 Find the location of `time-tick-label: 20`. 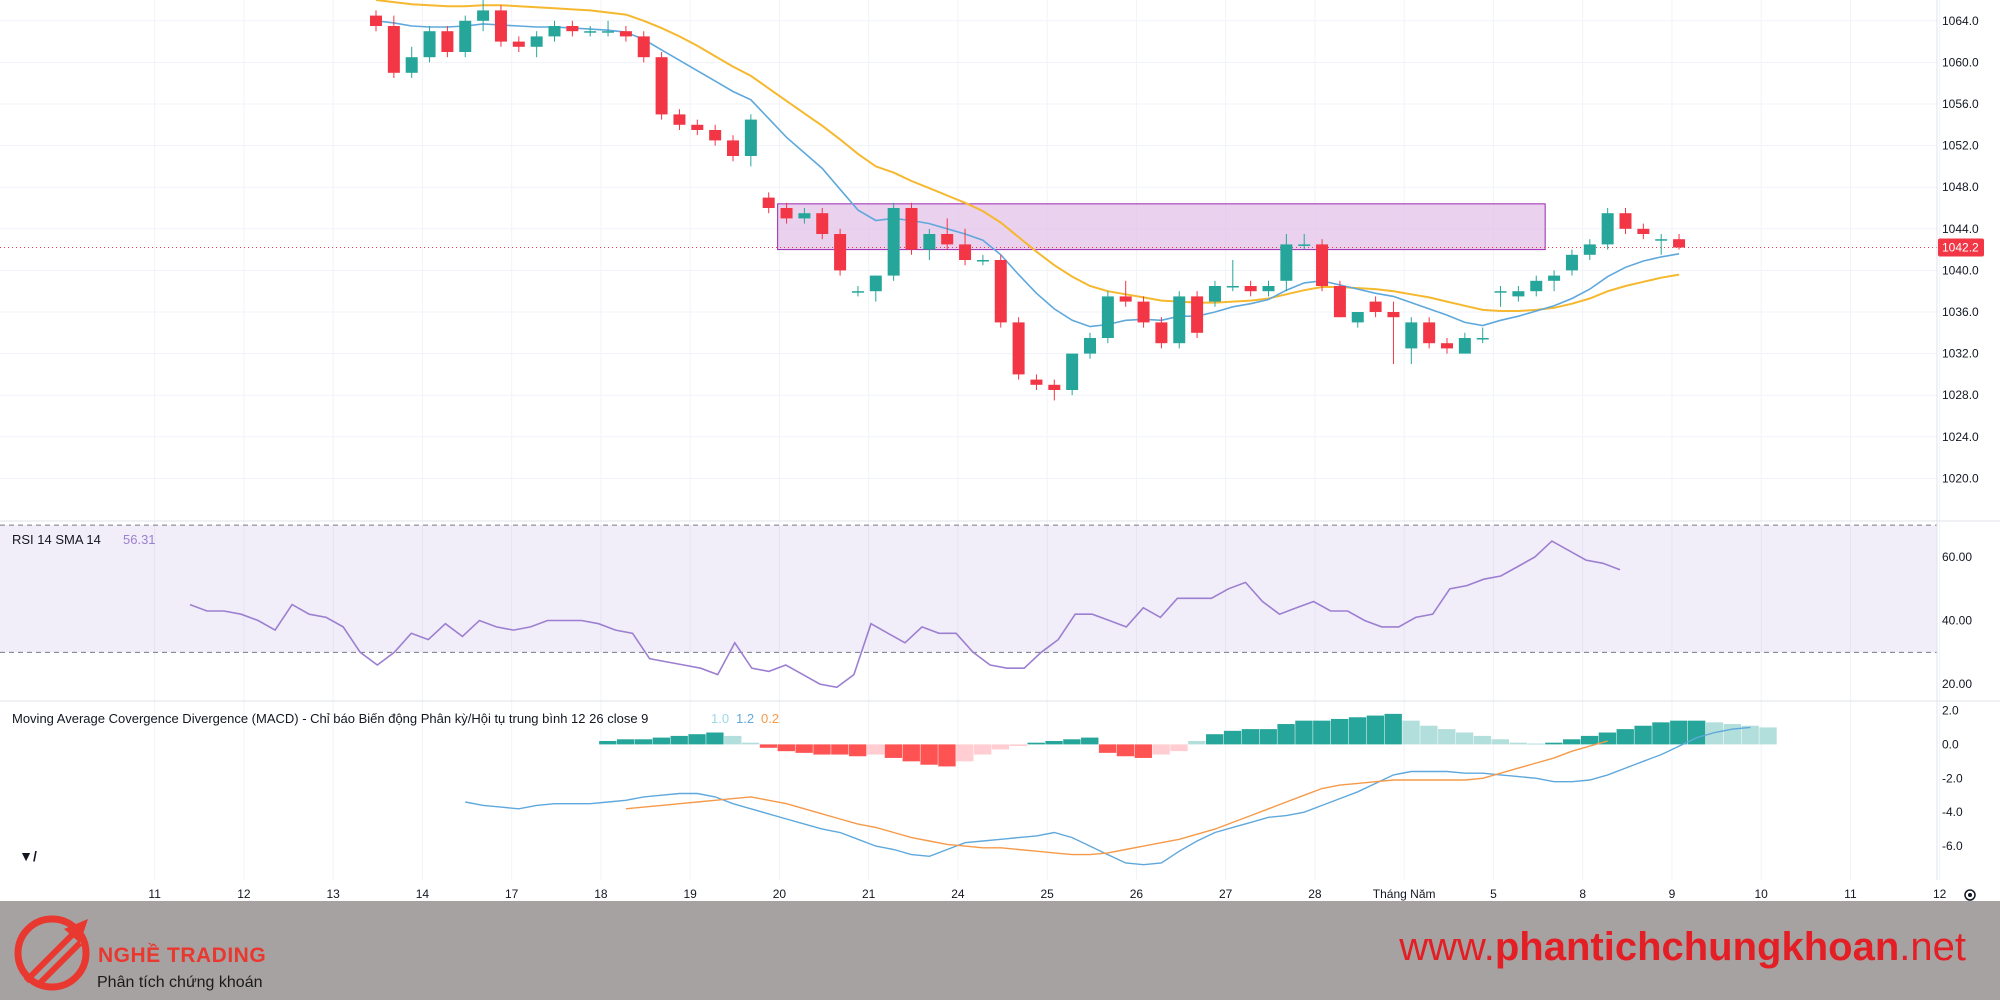

time-tick-label: 20 is located at coordinates (780, 894).